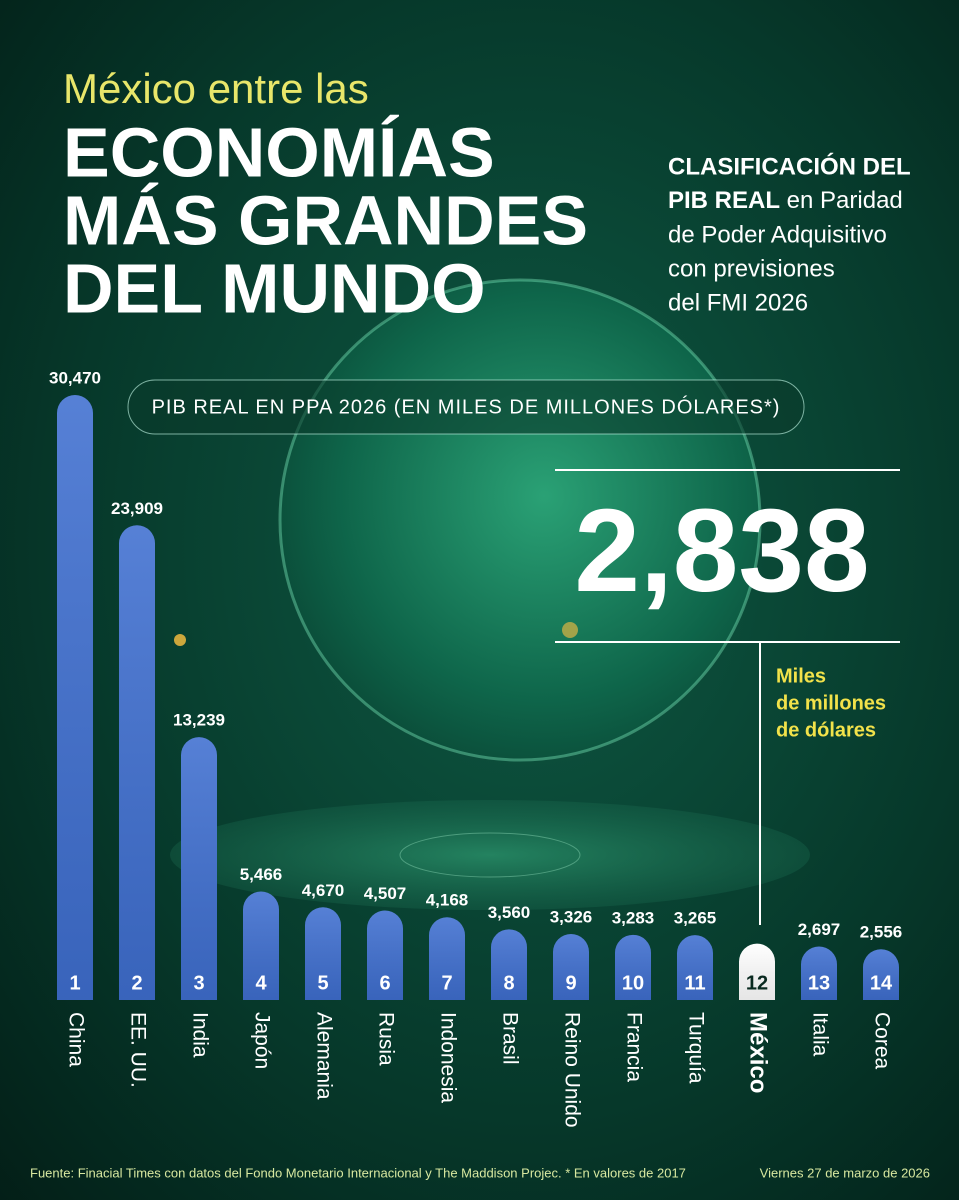 The width and height of the screenshot is (959, 1200). Describe the element at coordinates (571, 916) in the screenshot. I see `value-label: 3,326` at that location.